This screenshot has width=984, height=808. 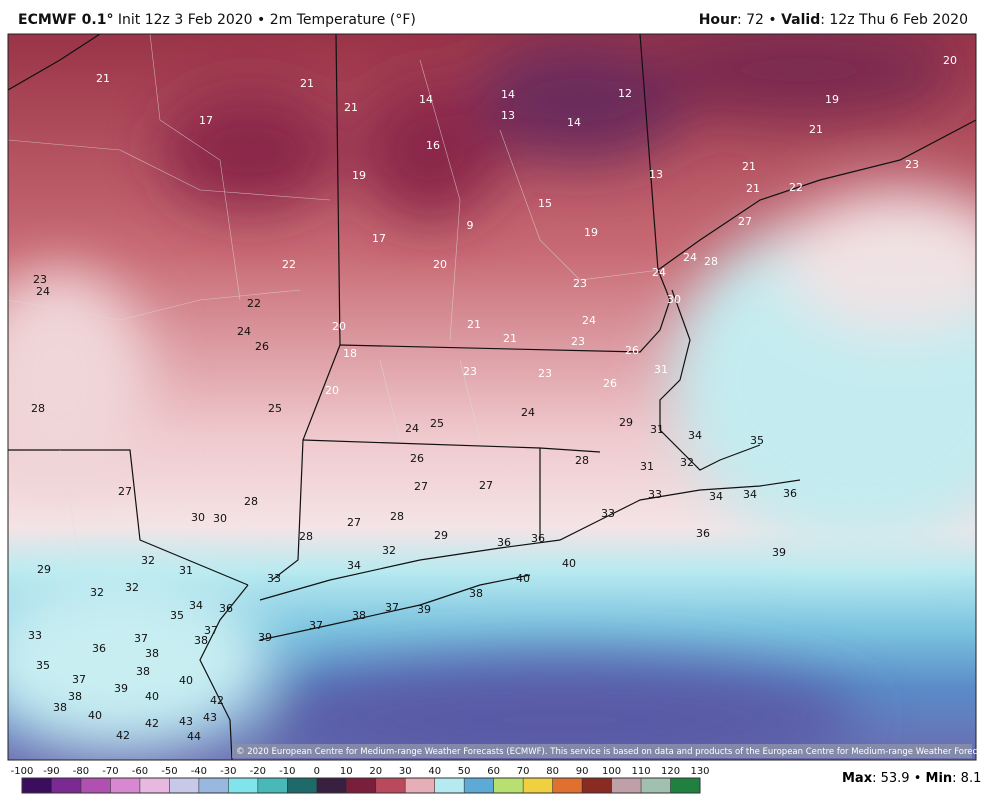 What do you see at coordinates (699, 771) in the screenshot?
I see `colorbar-tick-label: 130` at bounding box center [699, 771].